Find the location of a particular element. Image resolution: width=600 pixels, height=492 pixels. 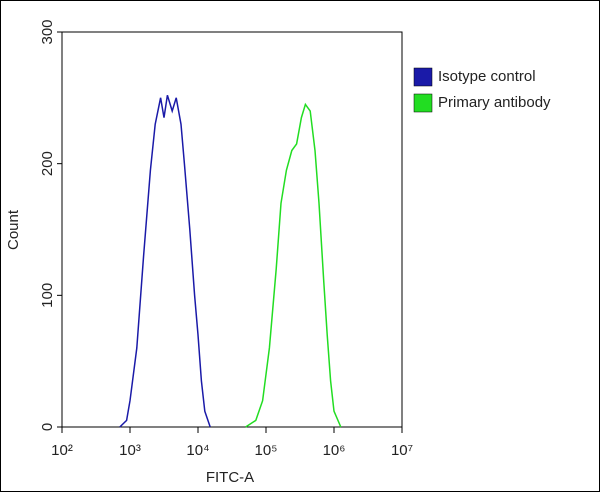

y-axis-label: Count is located at coordinates (13, 229).